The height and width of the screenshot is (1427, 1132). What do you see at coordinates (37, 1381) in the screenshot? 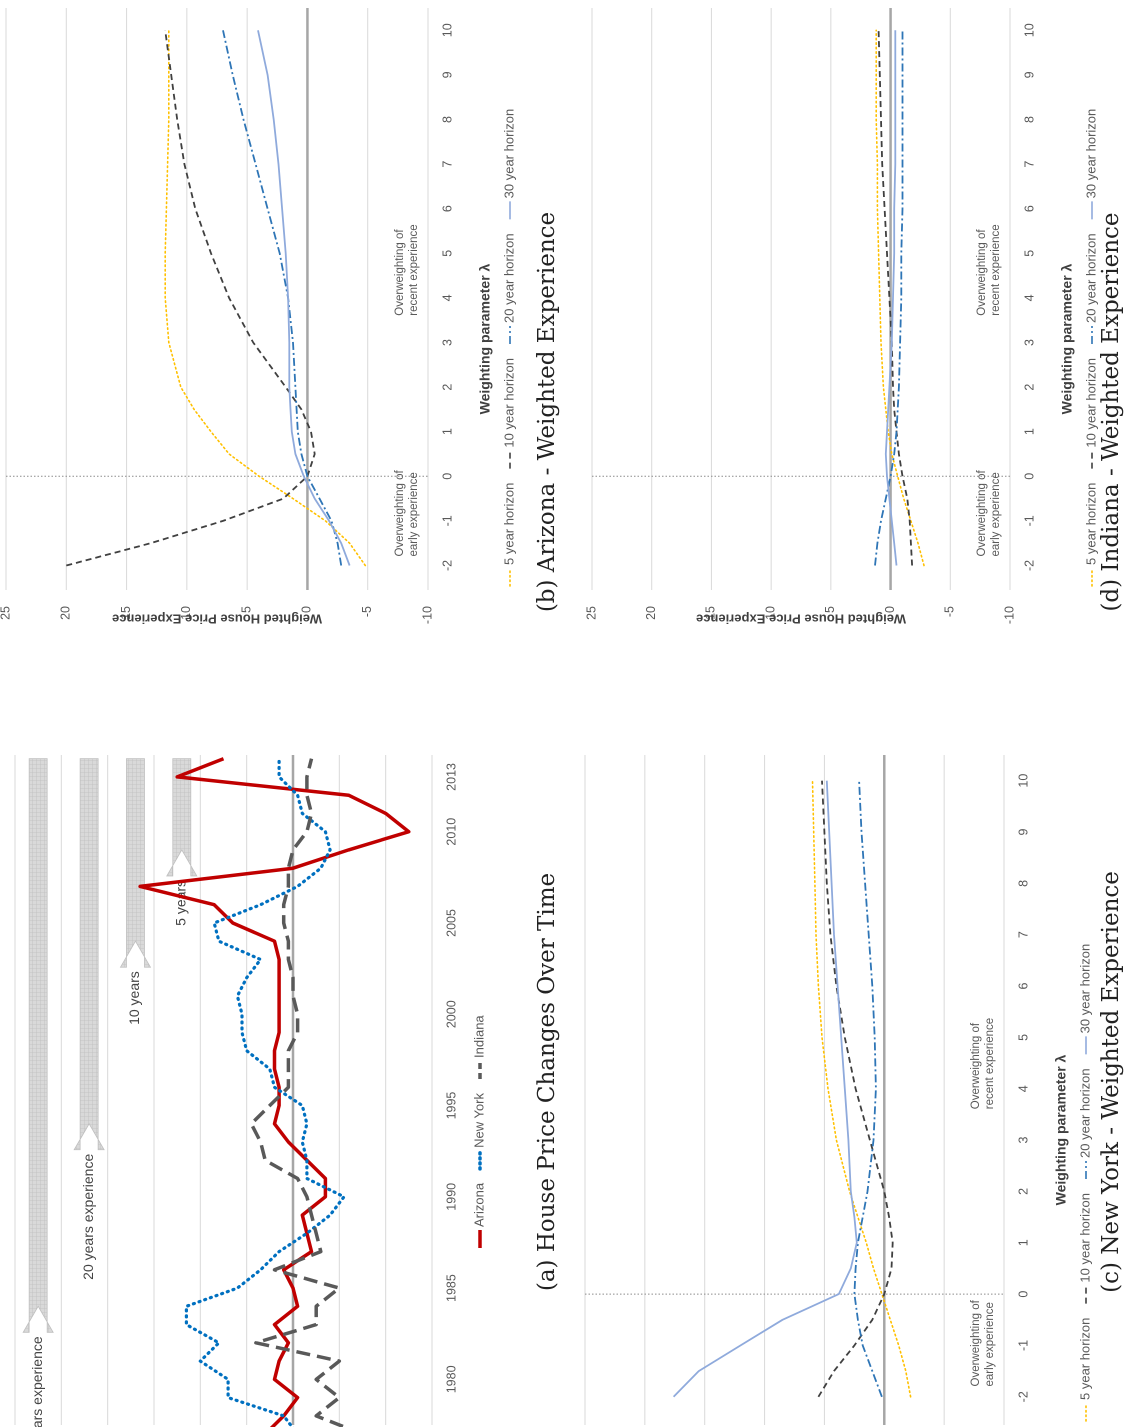
I see `experience-arrow-label: 30 years experience` at bounding box center [37, 1381].